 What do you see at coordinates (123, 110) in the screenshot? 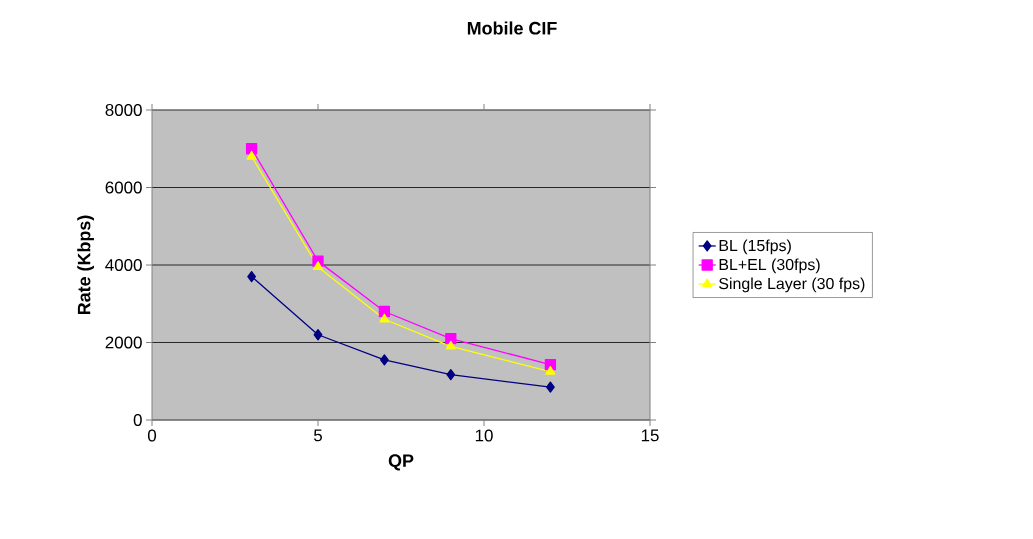
I see `y-tick-label: 8000` at bounding box center [123, 110].